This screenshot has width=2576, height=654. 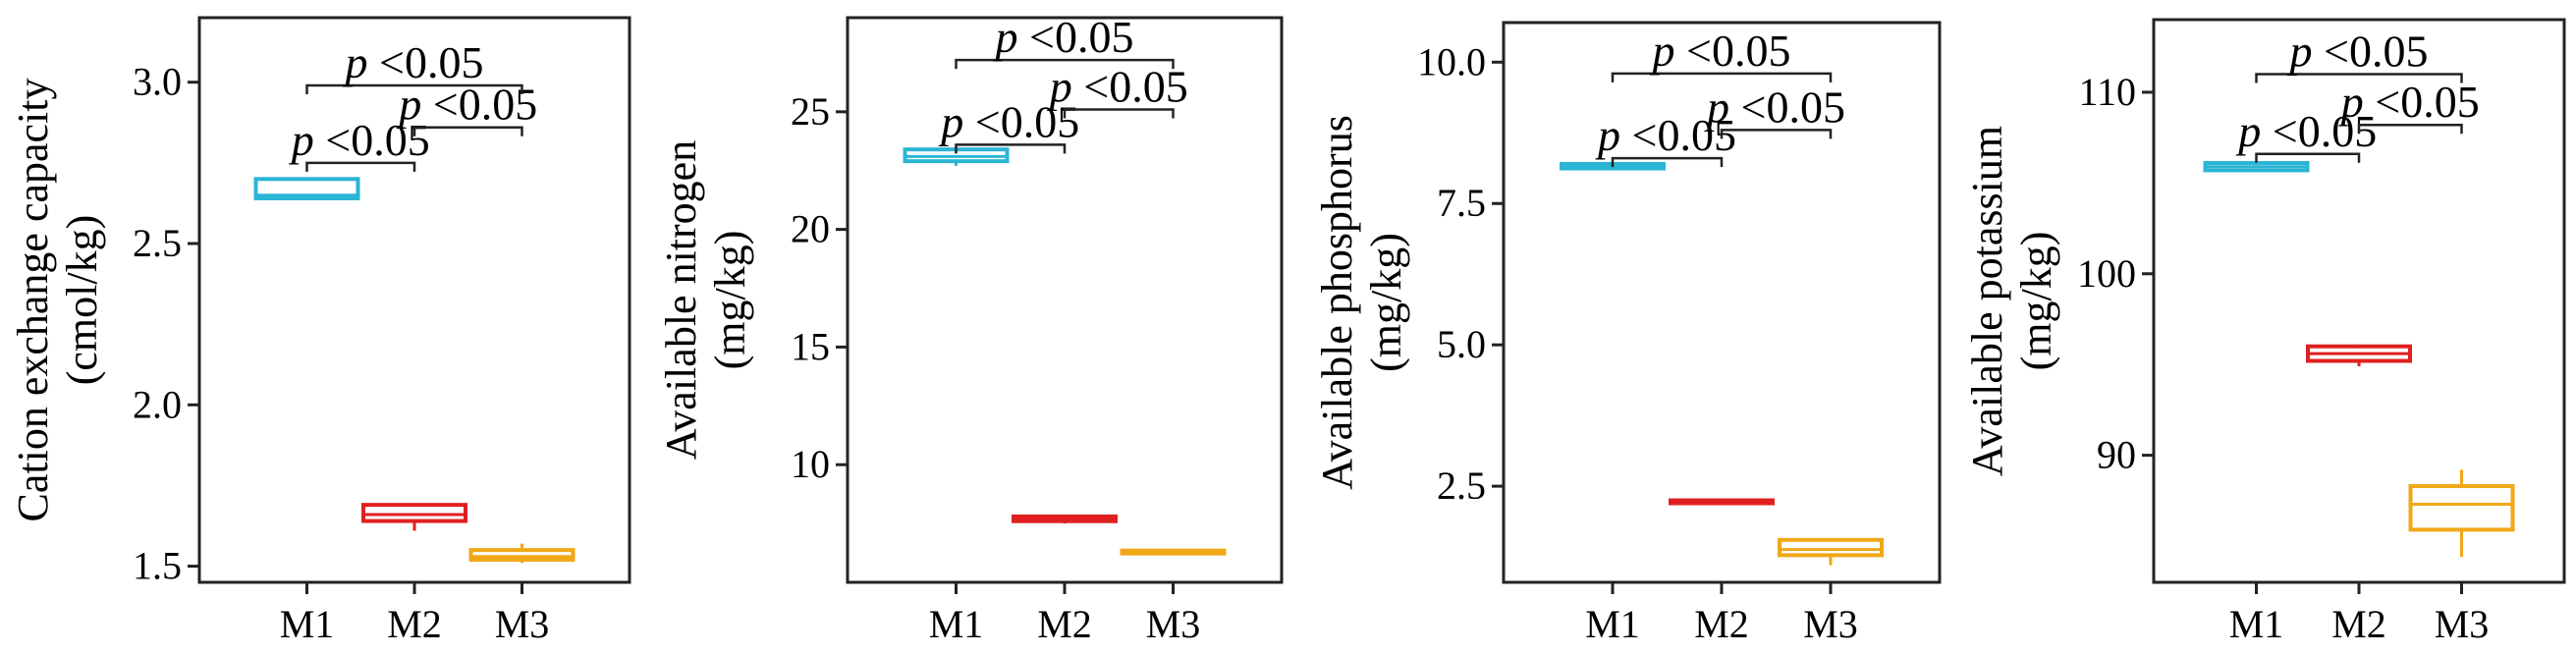 What do you see at coordinates (158, 82) in the screenshot?
I see `y-tick-label: 3.0` at bounding box center [158, 82].